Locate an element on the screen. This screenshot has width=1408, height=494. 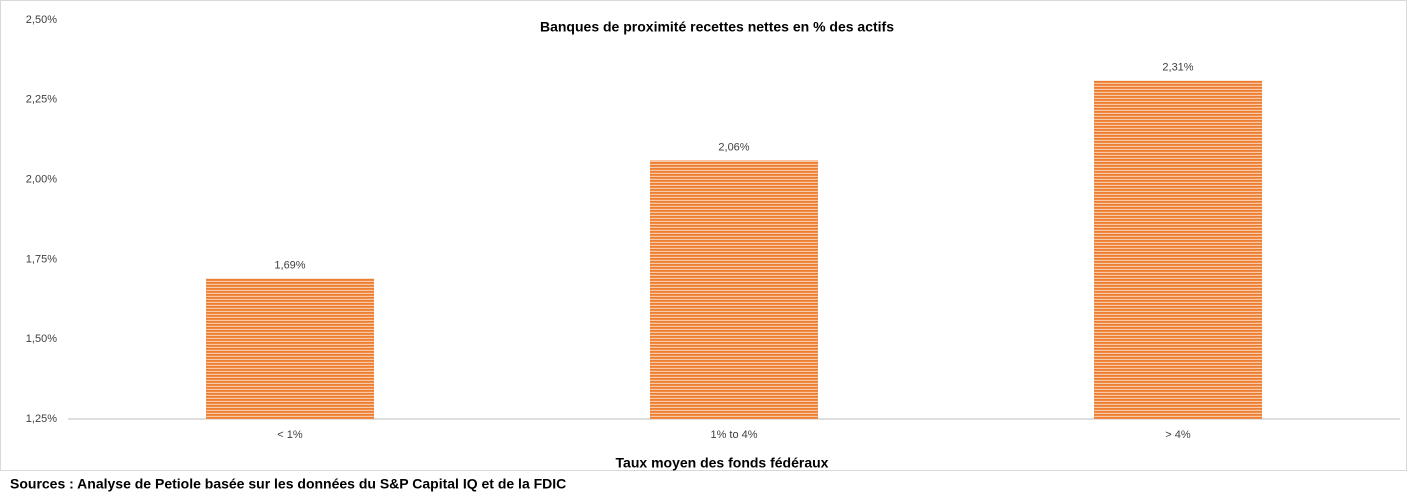
y-tick-label: 1,75% is located at coordinates (41, 259).